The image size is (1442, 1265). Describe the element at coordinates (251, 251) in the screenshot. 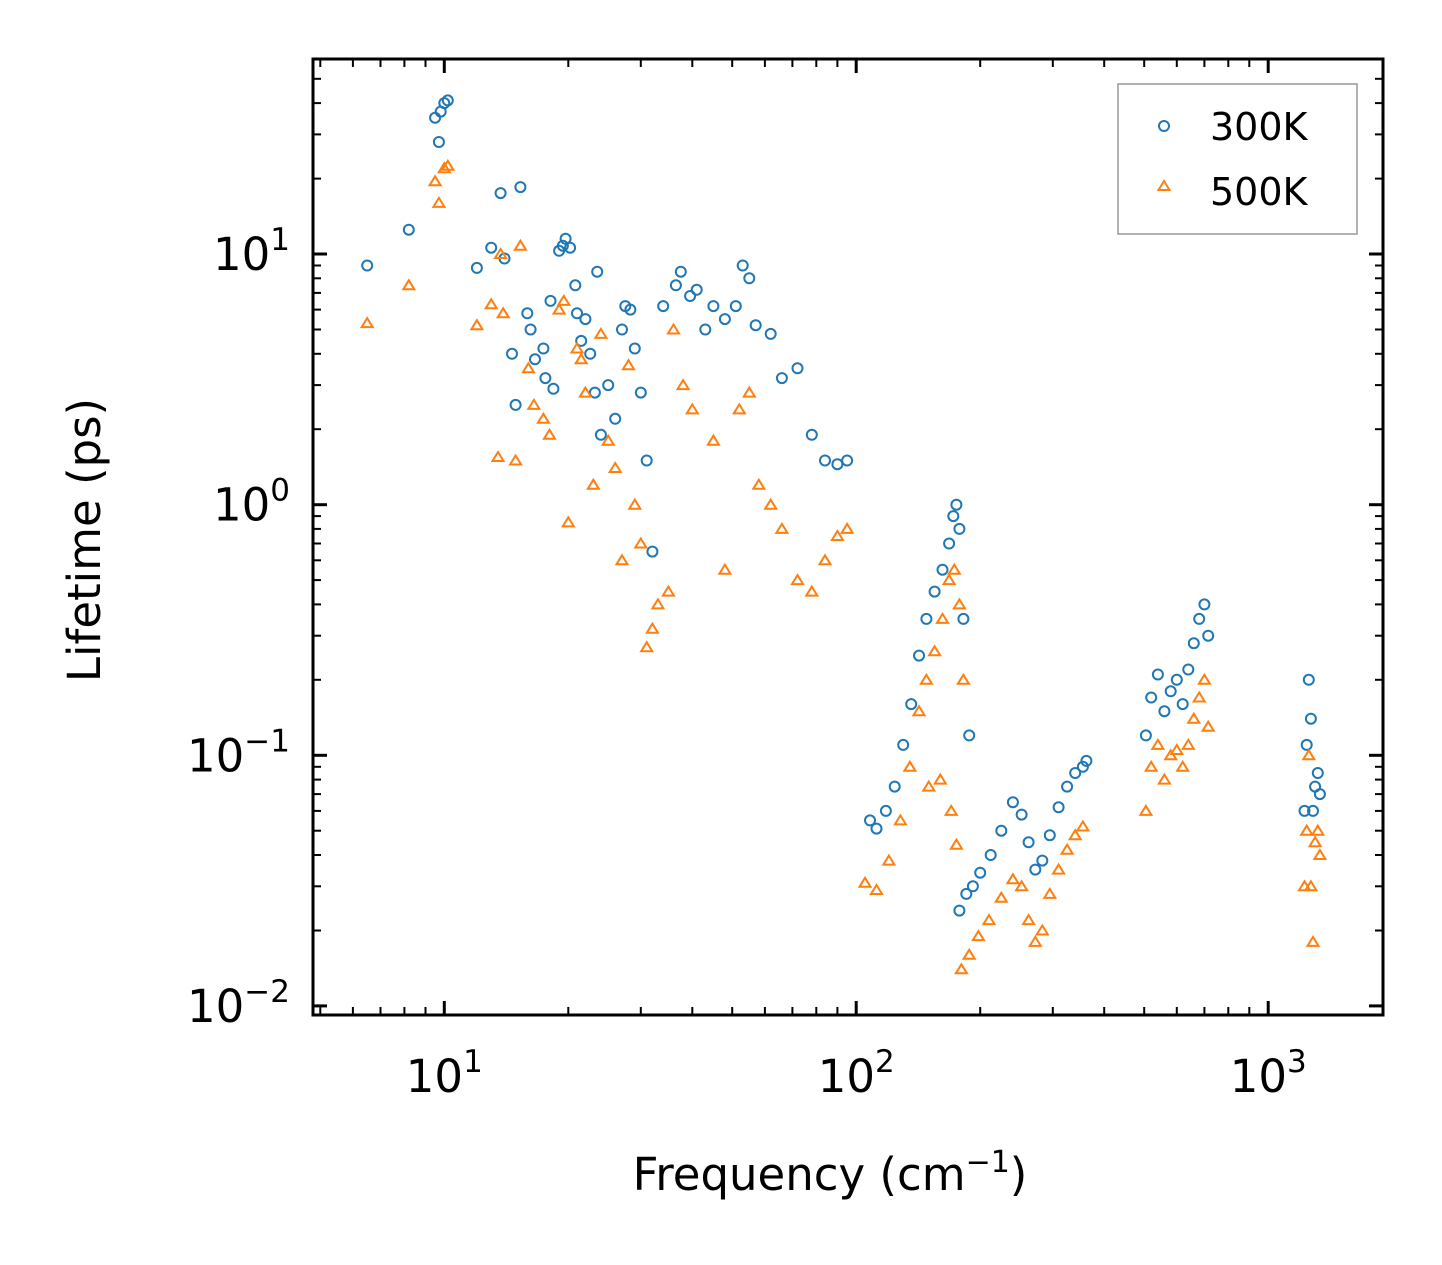

I see `y-tick-label-10: 101` at that location.